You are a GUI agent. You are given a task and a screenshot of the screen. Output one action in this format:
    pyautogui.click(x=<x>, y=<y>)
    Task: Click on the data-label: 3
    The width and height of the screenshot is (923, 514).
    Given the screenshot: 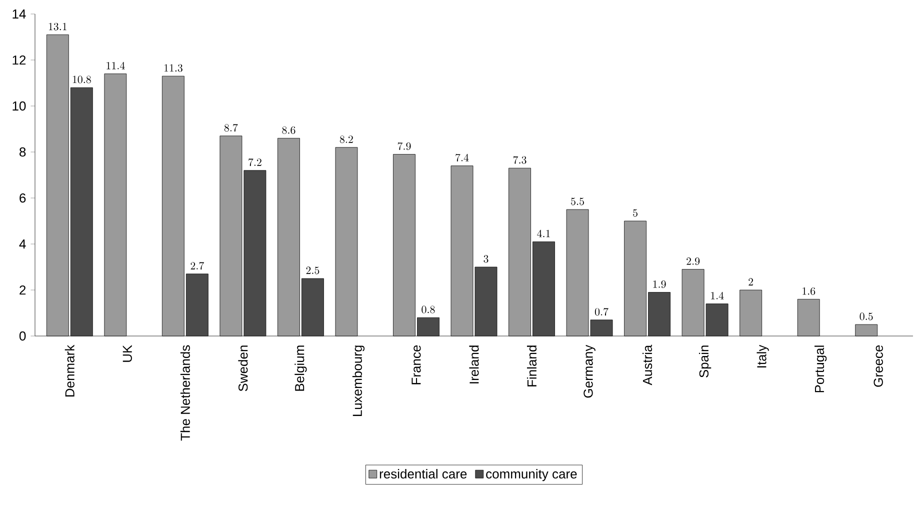 What is the action you would take?
    pyautogui.click(x=486, y=259)
    